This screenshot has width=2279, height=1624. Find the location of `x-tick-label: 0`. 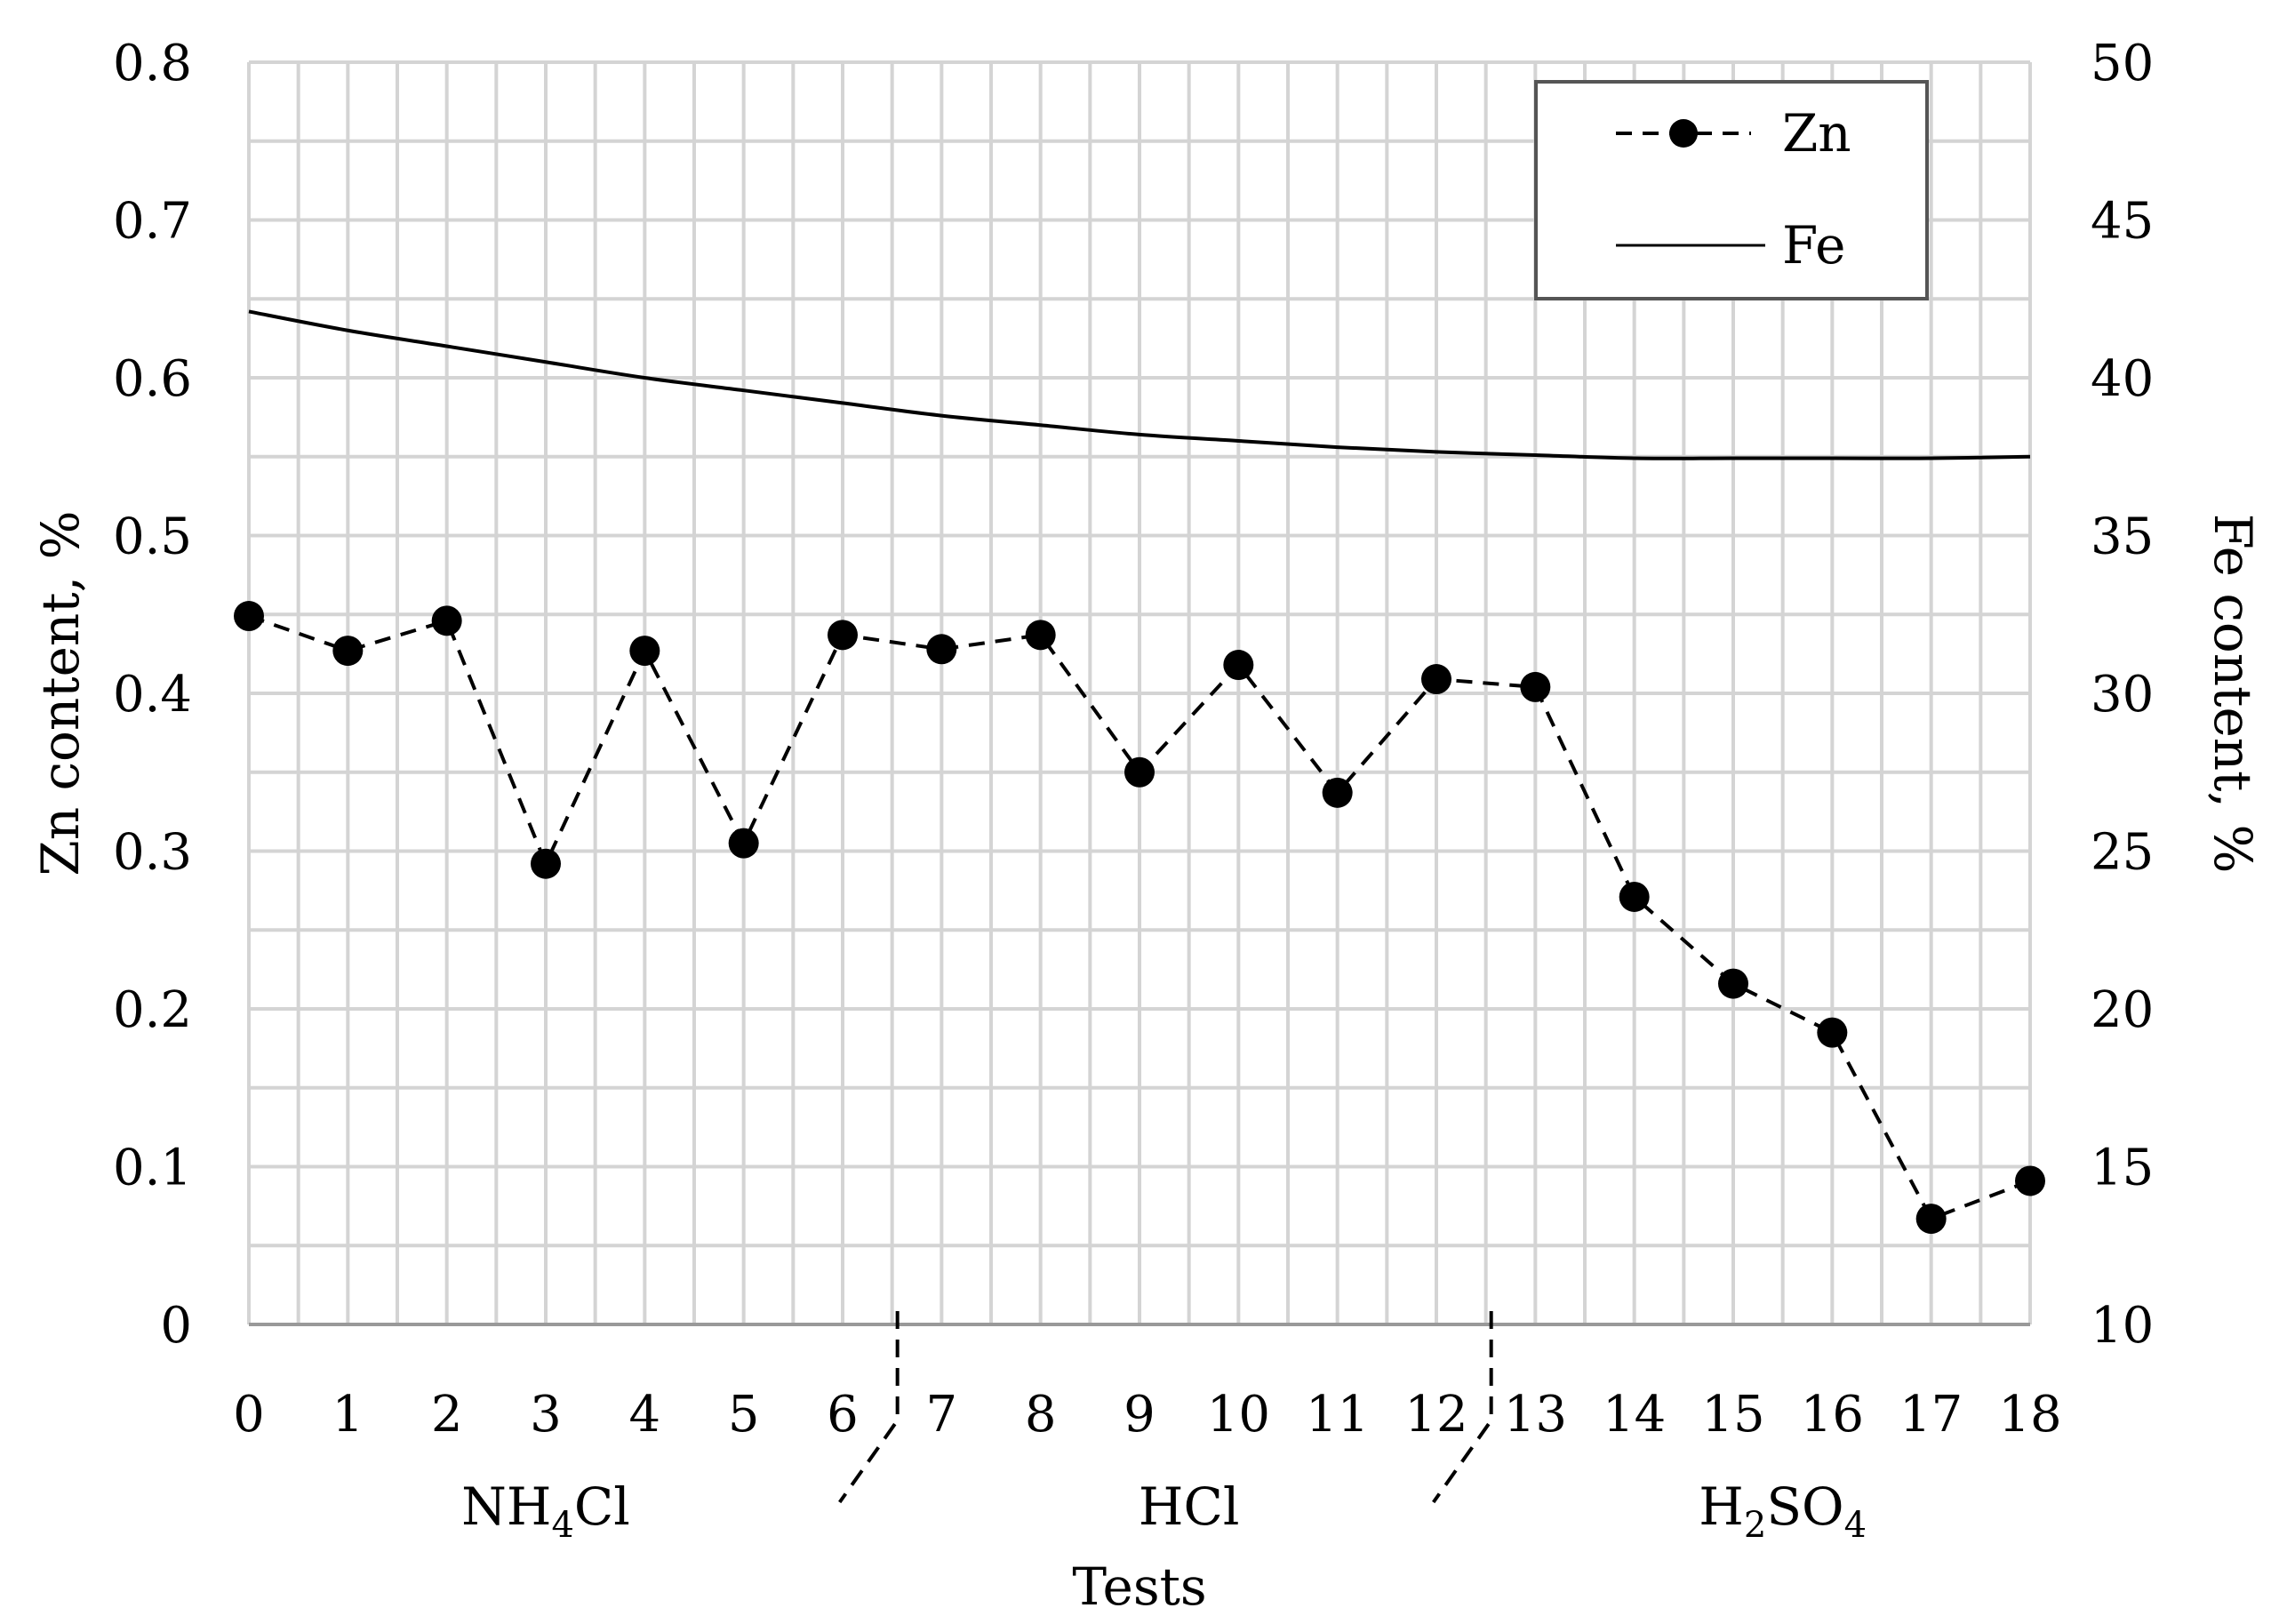

x-tick-label: 0 is located at coordinates (249, 1415).